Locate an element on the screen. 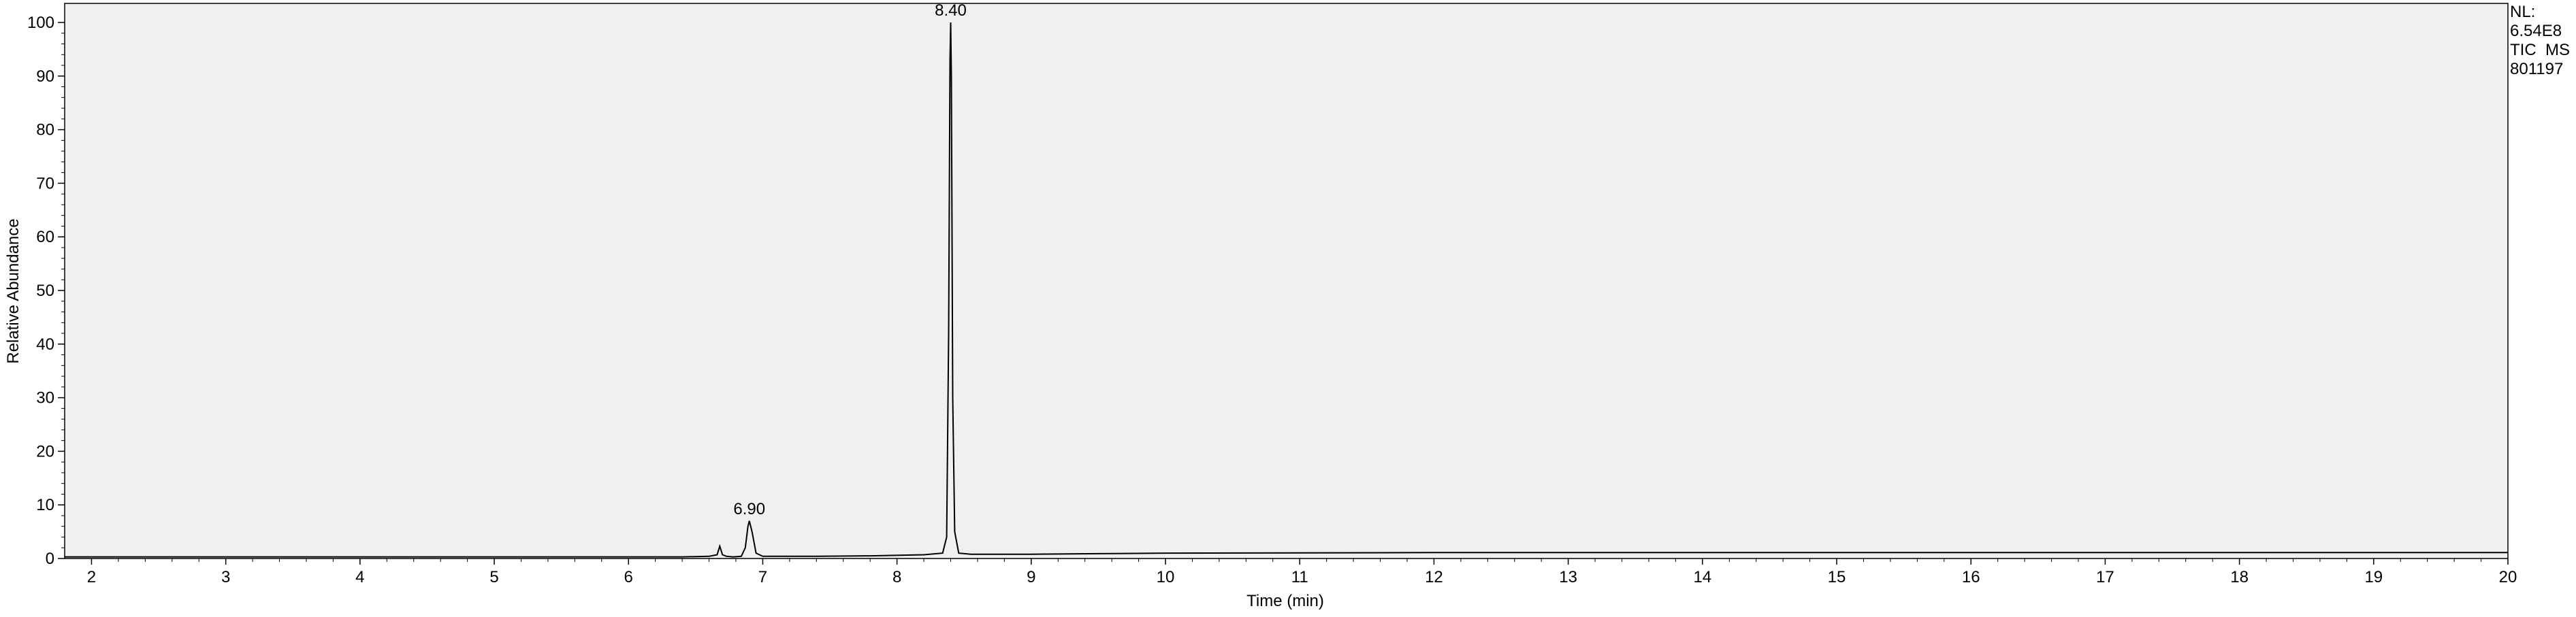  y-tick-label: 100 is located at coordinates (41, 23).